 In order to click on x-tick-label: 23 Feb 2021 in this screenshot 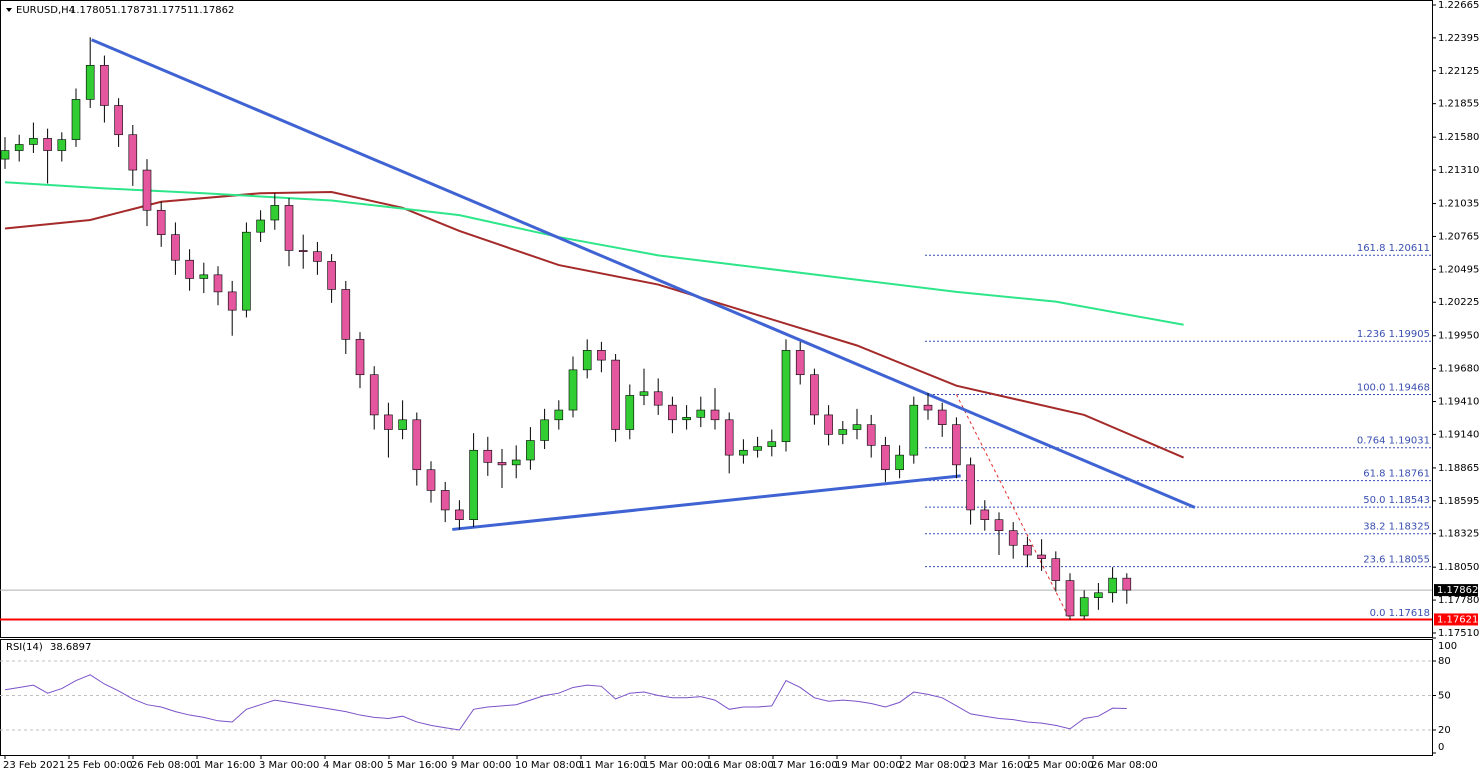, I will do `click(34, 765)`.